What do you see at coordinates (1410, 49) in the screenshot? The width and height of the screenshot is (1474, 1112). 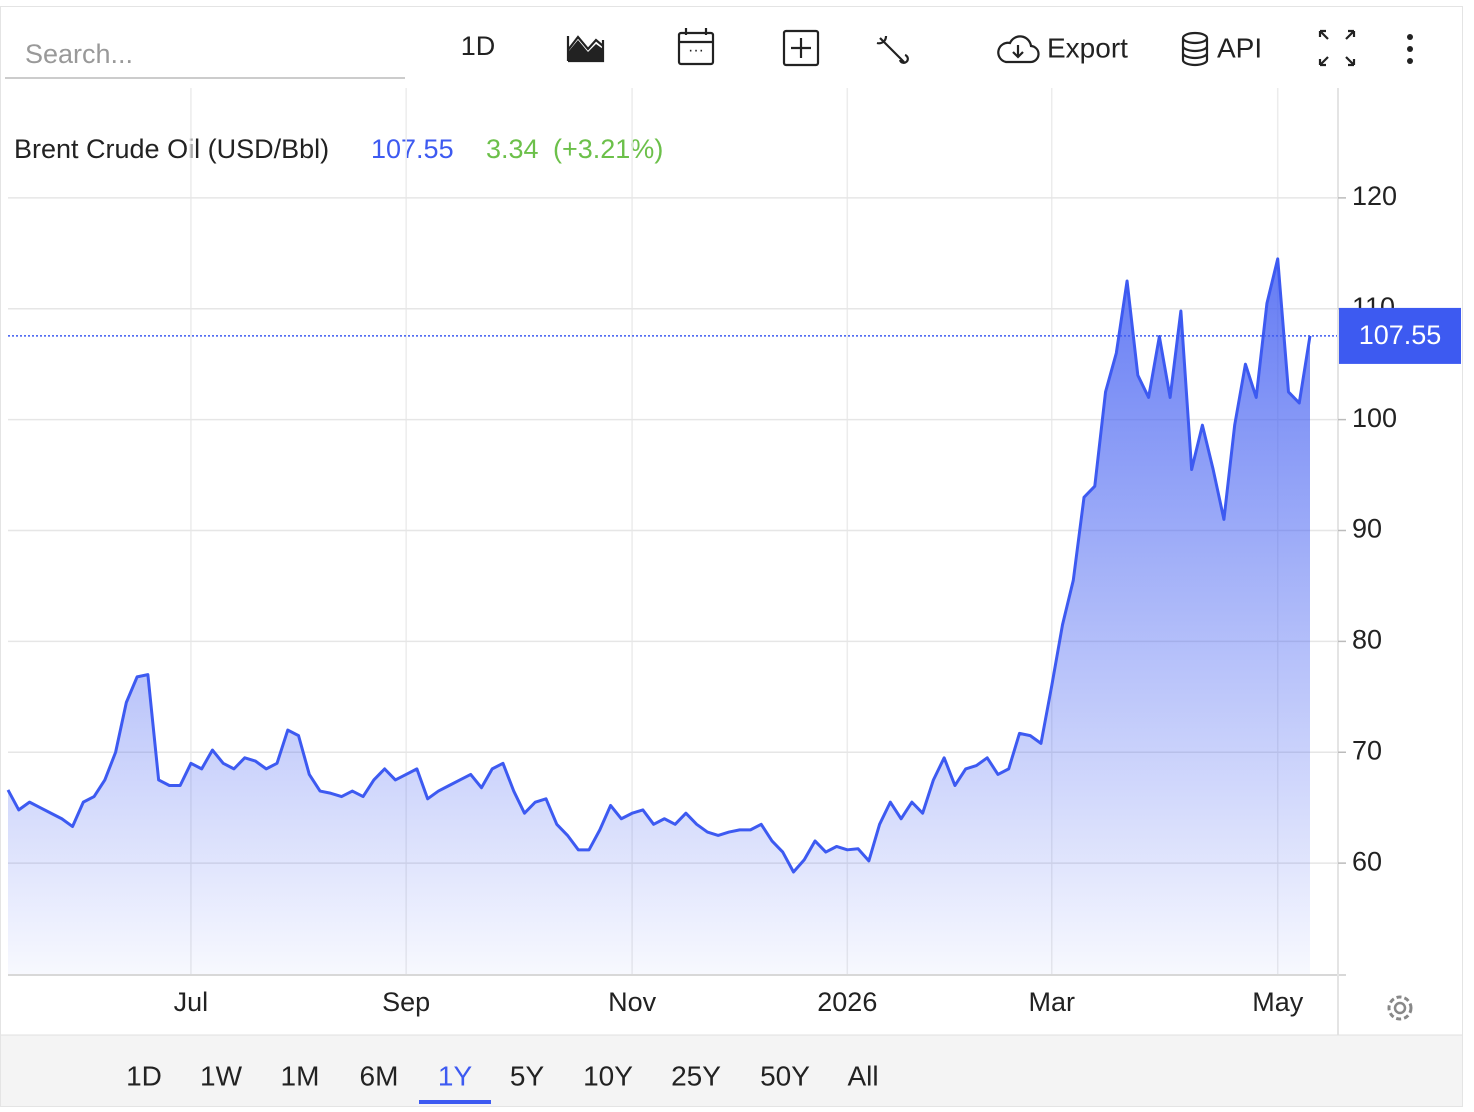 I see `menu-icon` at bounding box center [1410, 49].